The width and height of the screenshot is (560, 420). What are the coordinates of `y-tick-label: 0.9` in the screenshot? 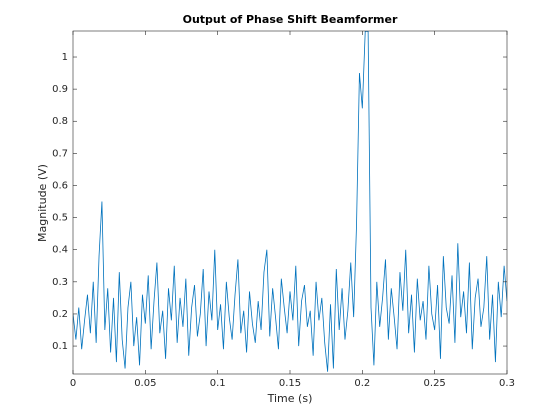 It's located at (60, 89).